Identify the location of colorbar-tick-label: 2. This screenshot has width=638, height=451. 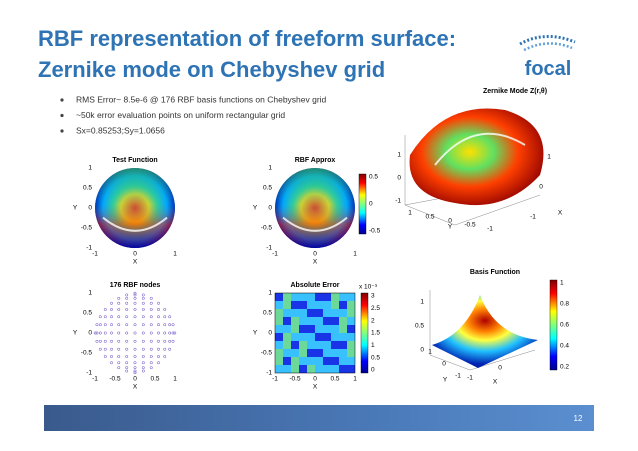
(373, 320).